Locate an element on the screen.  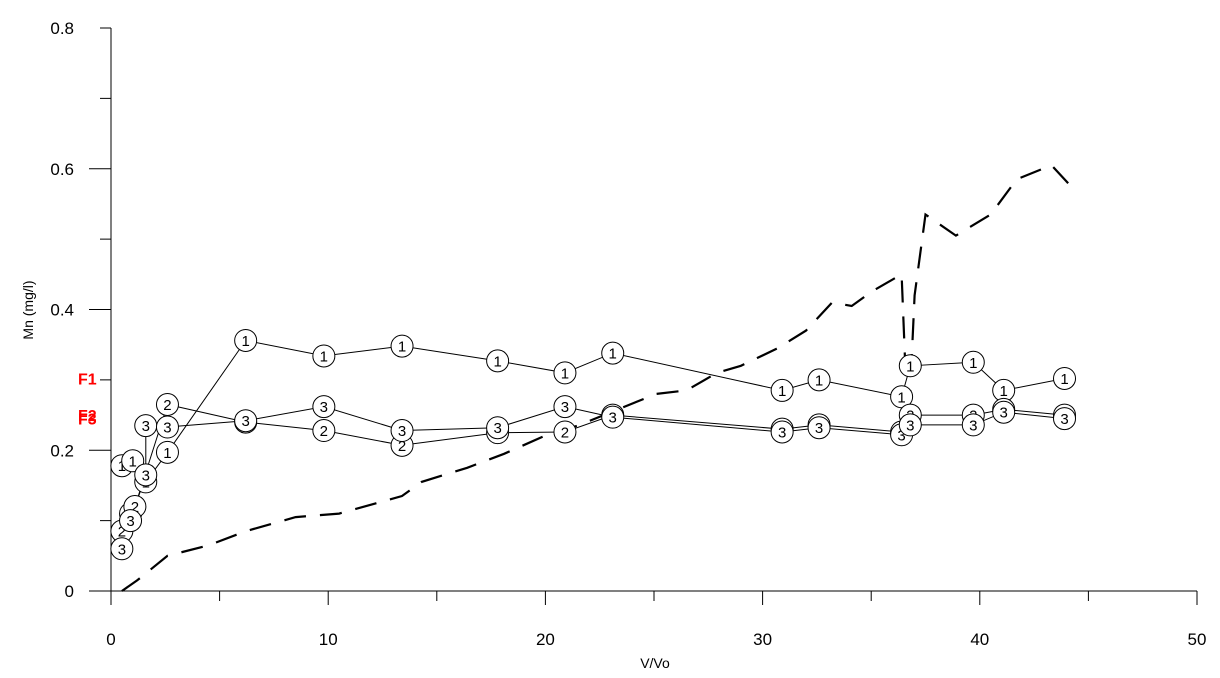
y-tick-label: 0.6 is located at coordinates (62, 169).